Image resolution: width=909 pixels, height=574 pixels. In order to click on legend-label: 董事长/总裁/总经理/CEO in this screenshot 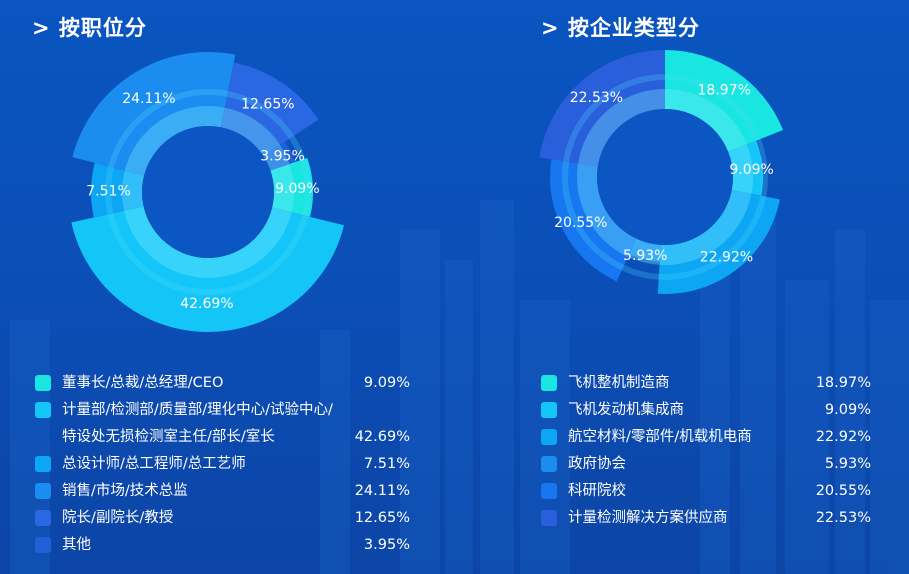, I will do `click(142, 383)`.